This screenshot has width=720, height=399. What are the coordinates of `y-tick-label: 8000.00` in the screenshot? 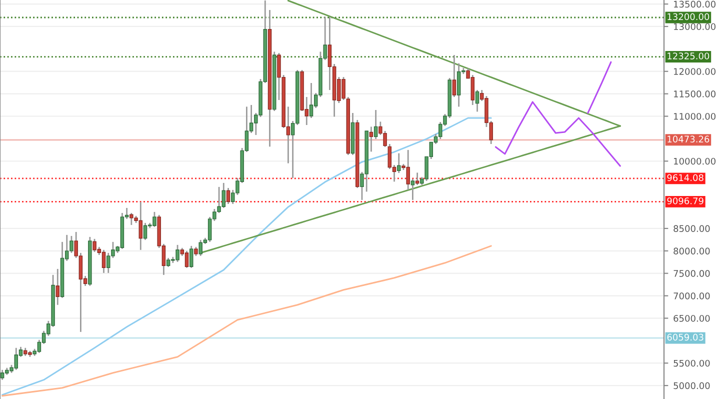 It's located at (692, 251).